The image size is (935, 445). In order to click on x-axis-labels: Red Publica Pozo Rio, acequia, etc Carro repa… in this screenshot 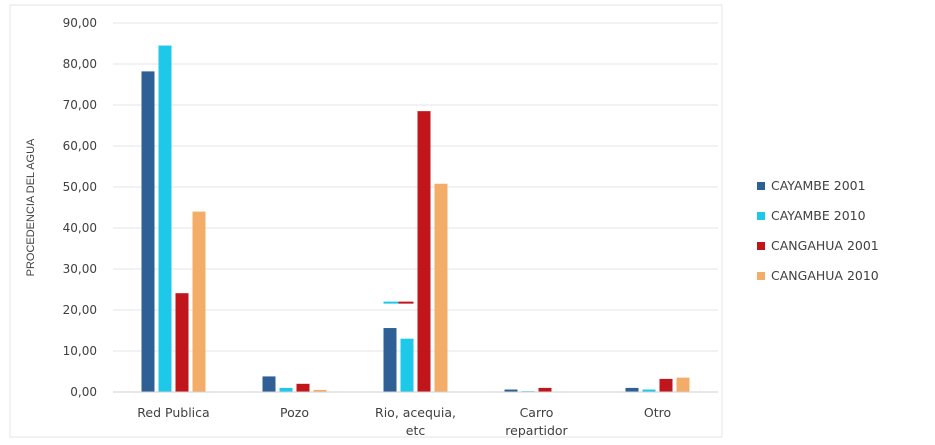, I will do `click(404, 421)`.